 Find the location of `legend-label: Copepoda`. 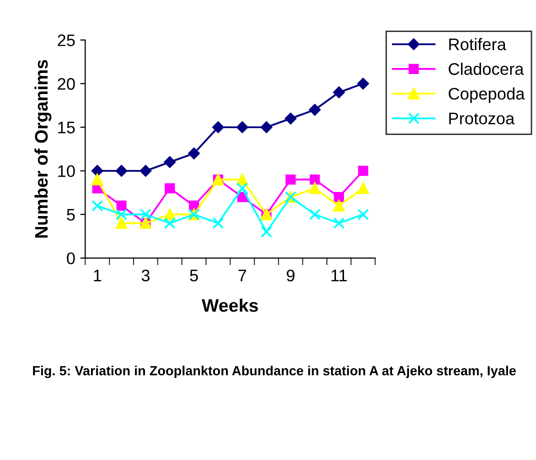

legend-label: Copepoda is located at coordinates (486, 95).